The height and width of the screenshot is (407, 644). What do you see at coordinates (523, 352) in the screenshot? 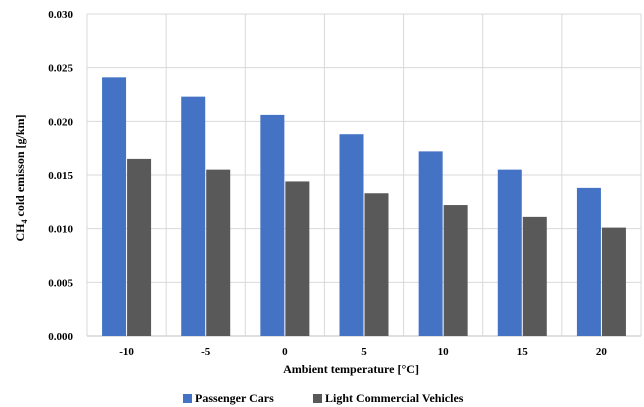
I see `x-tick-label: 15` at bounding box center [523, 352].